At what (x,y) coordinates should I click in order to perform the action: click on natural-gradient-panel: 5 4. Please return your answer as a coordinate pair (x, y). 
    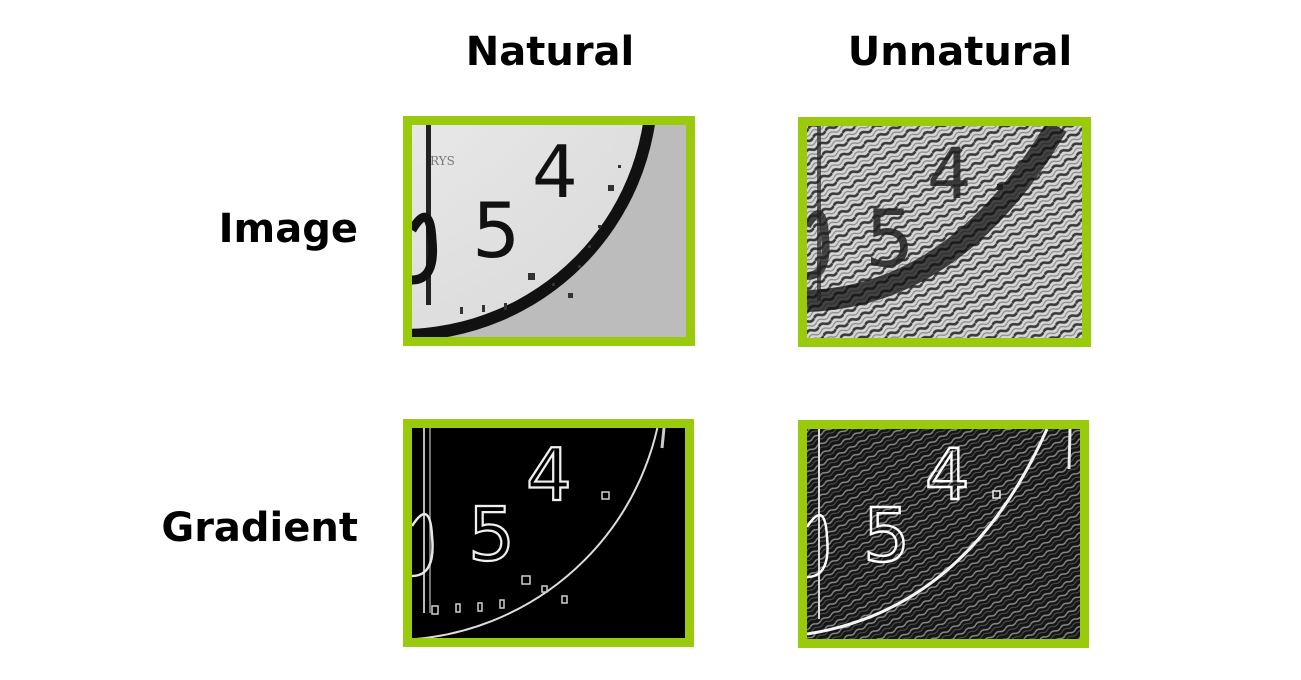
    Looking at the image, I should click on (548, 533).